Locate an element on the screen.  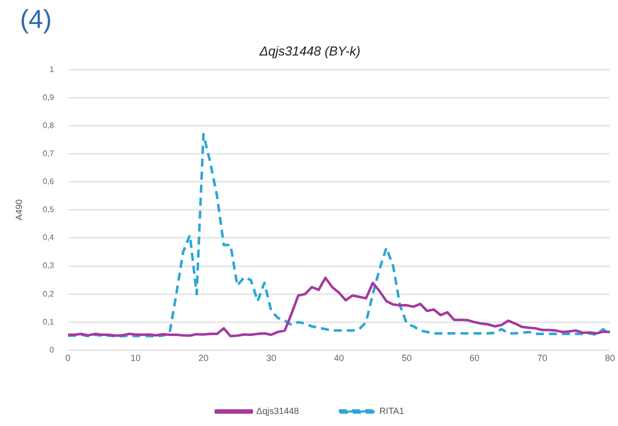
y-tick-label: 0,1 is located at coordinates (48, 321).